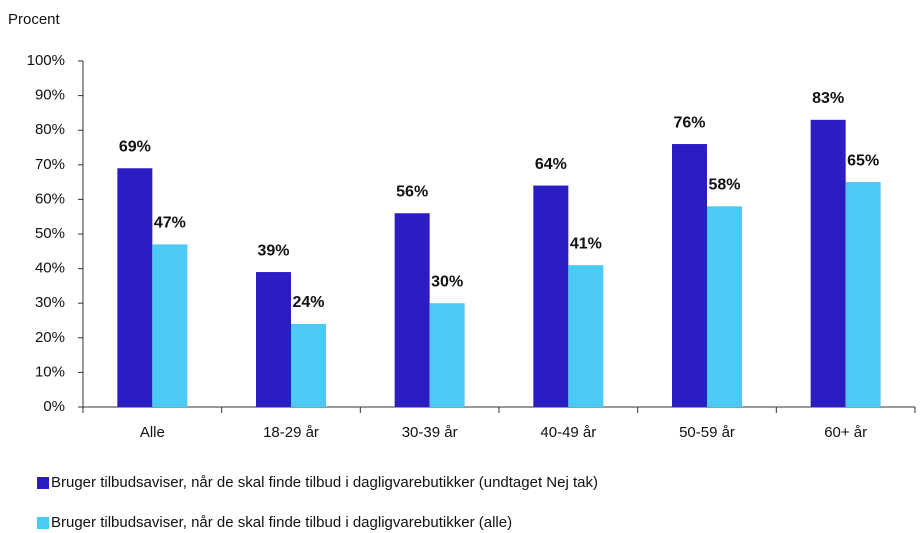  What do you see at coordinates (135, 146) in the screenshot?
I see `value-label: 69%` at bounding box center [135, 146].